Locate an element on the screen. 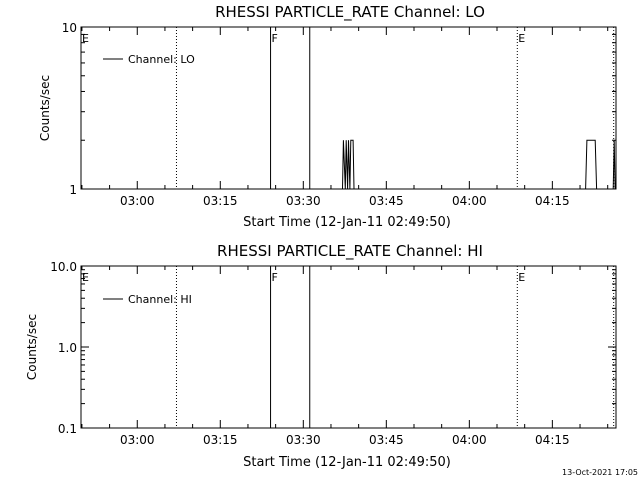 The height and width of the screenshot is (480, 640). panel-lo-legend: Channel: LO is located at coordinates (149, 59).